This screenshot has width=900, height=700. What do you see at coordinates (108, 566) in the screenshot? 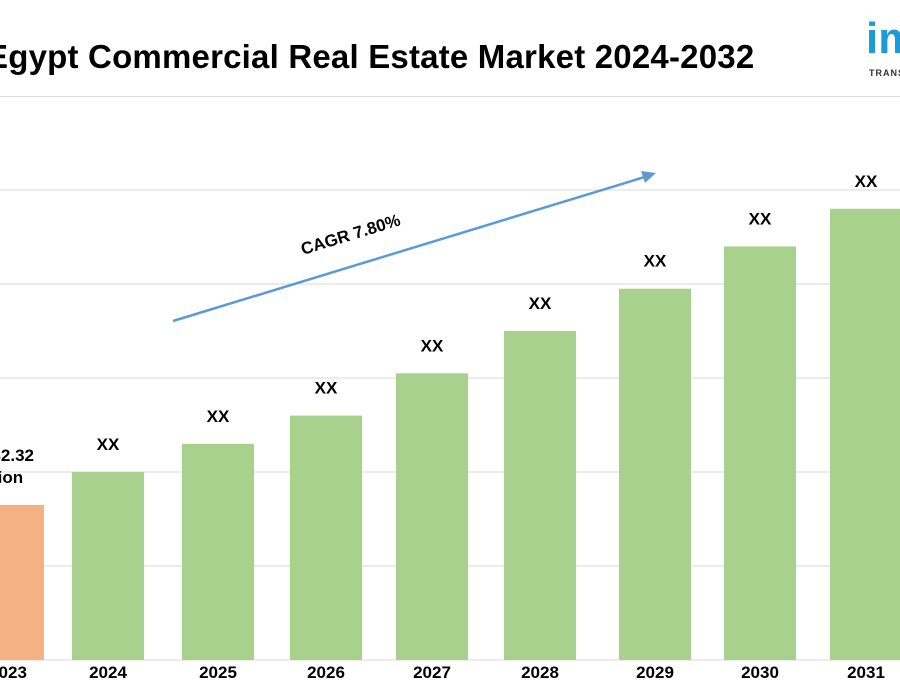
I see `bar-2024` at bounding box center [108, 566].